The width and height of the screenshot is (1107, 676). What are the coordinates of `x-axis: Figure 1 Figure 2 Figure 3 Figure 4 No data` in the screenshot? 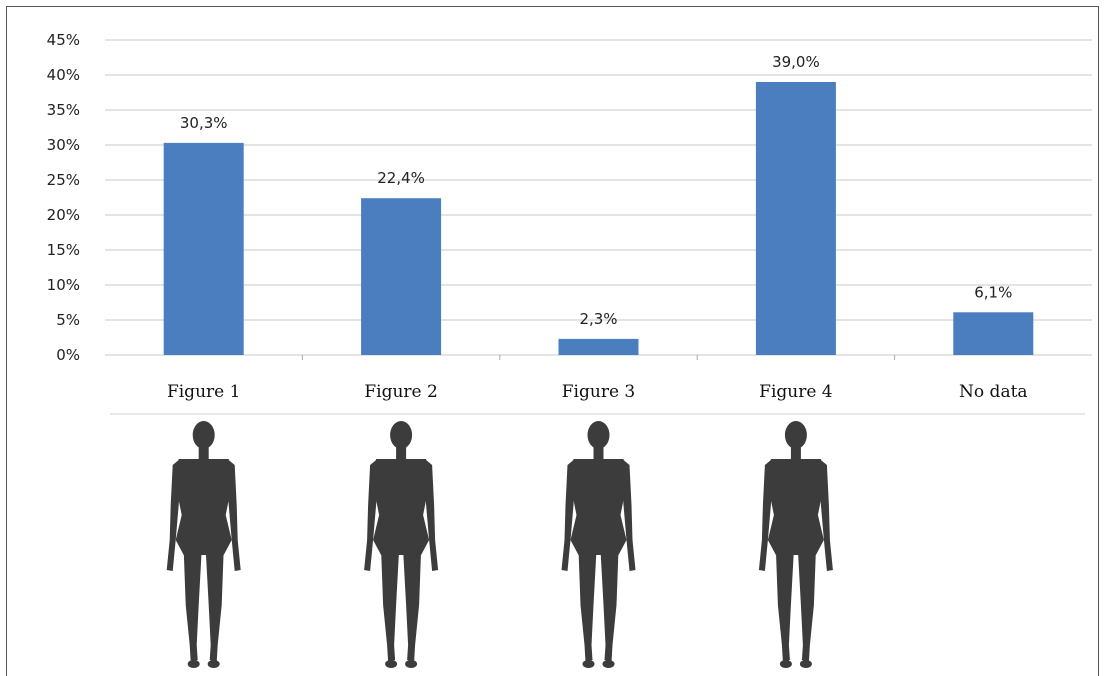 It's located at (597, 398).